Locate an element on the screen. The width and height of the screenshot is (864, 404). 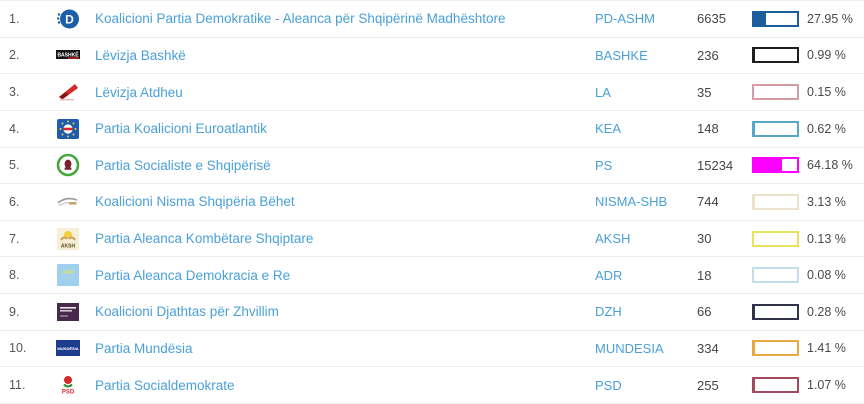
party-abbr-link: ADR is located at coordinates (609, 275).